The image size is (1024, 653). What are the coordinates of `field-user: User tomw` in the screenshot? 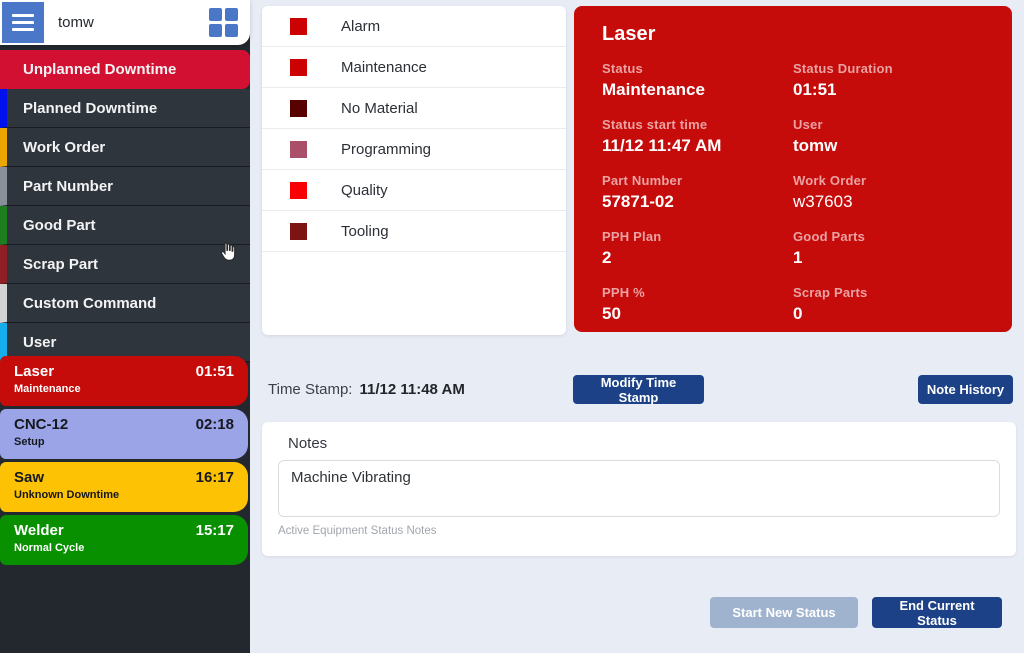 It's located at (815, 136).